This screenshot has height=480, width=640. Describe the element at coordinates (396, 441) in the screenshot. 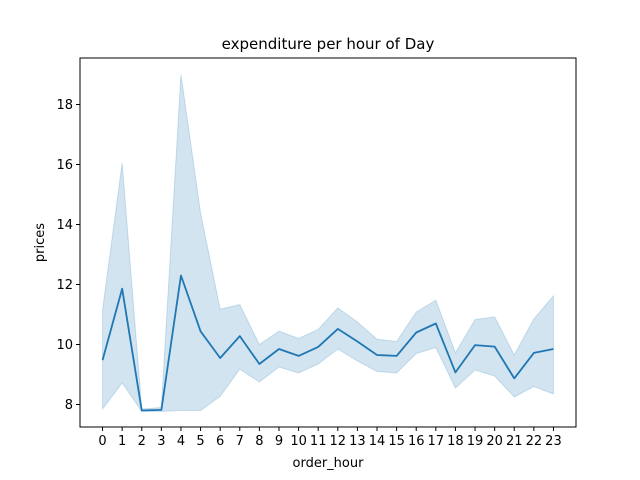

I see `x-tick-label: 15` at that location.